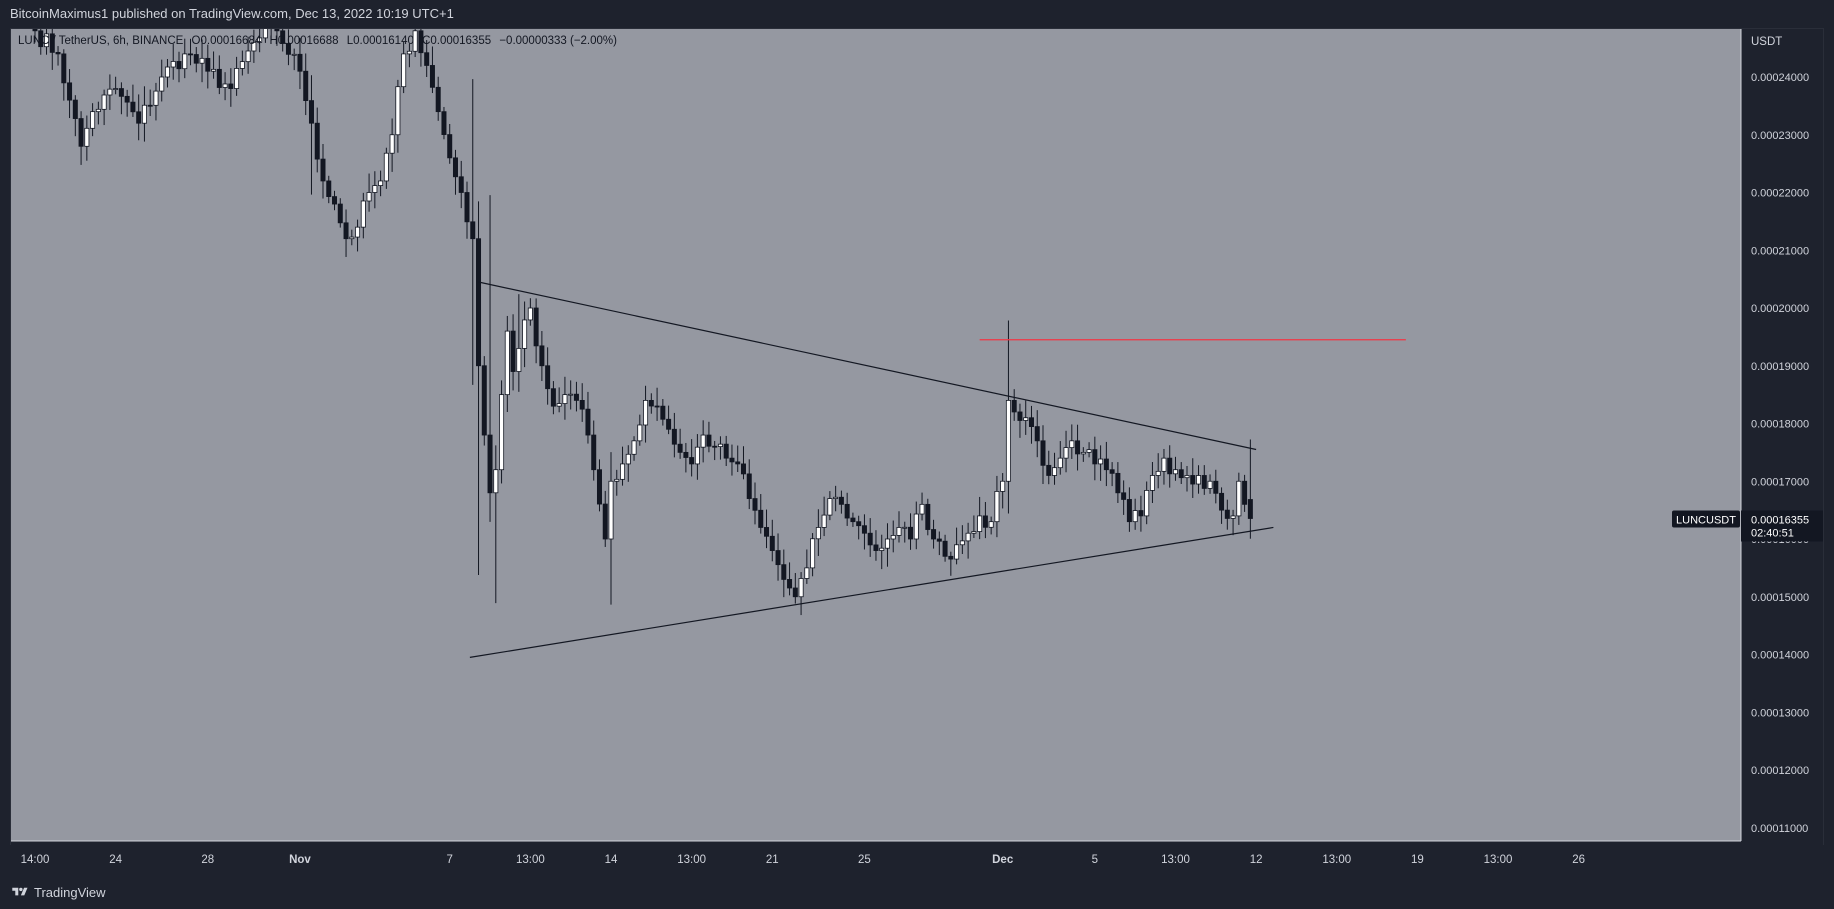  I want to click on price-tick-label: 0.00021000, so click(1780, 251).